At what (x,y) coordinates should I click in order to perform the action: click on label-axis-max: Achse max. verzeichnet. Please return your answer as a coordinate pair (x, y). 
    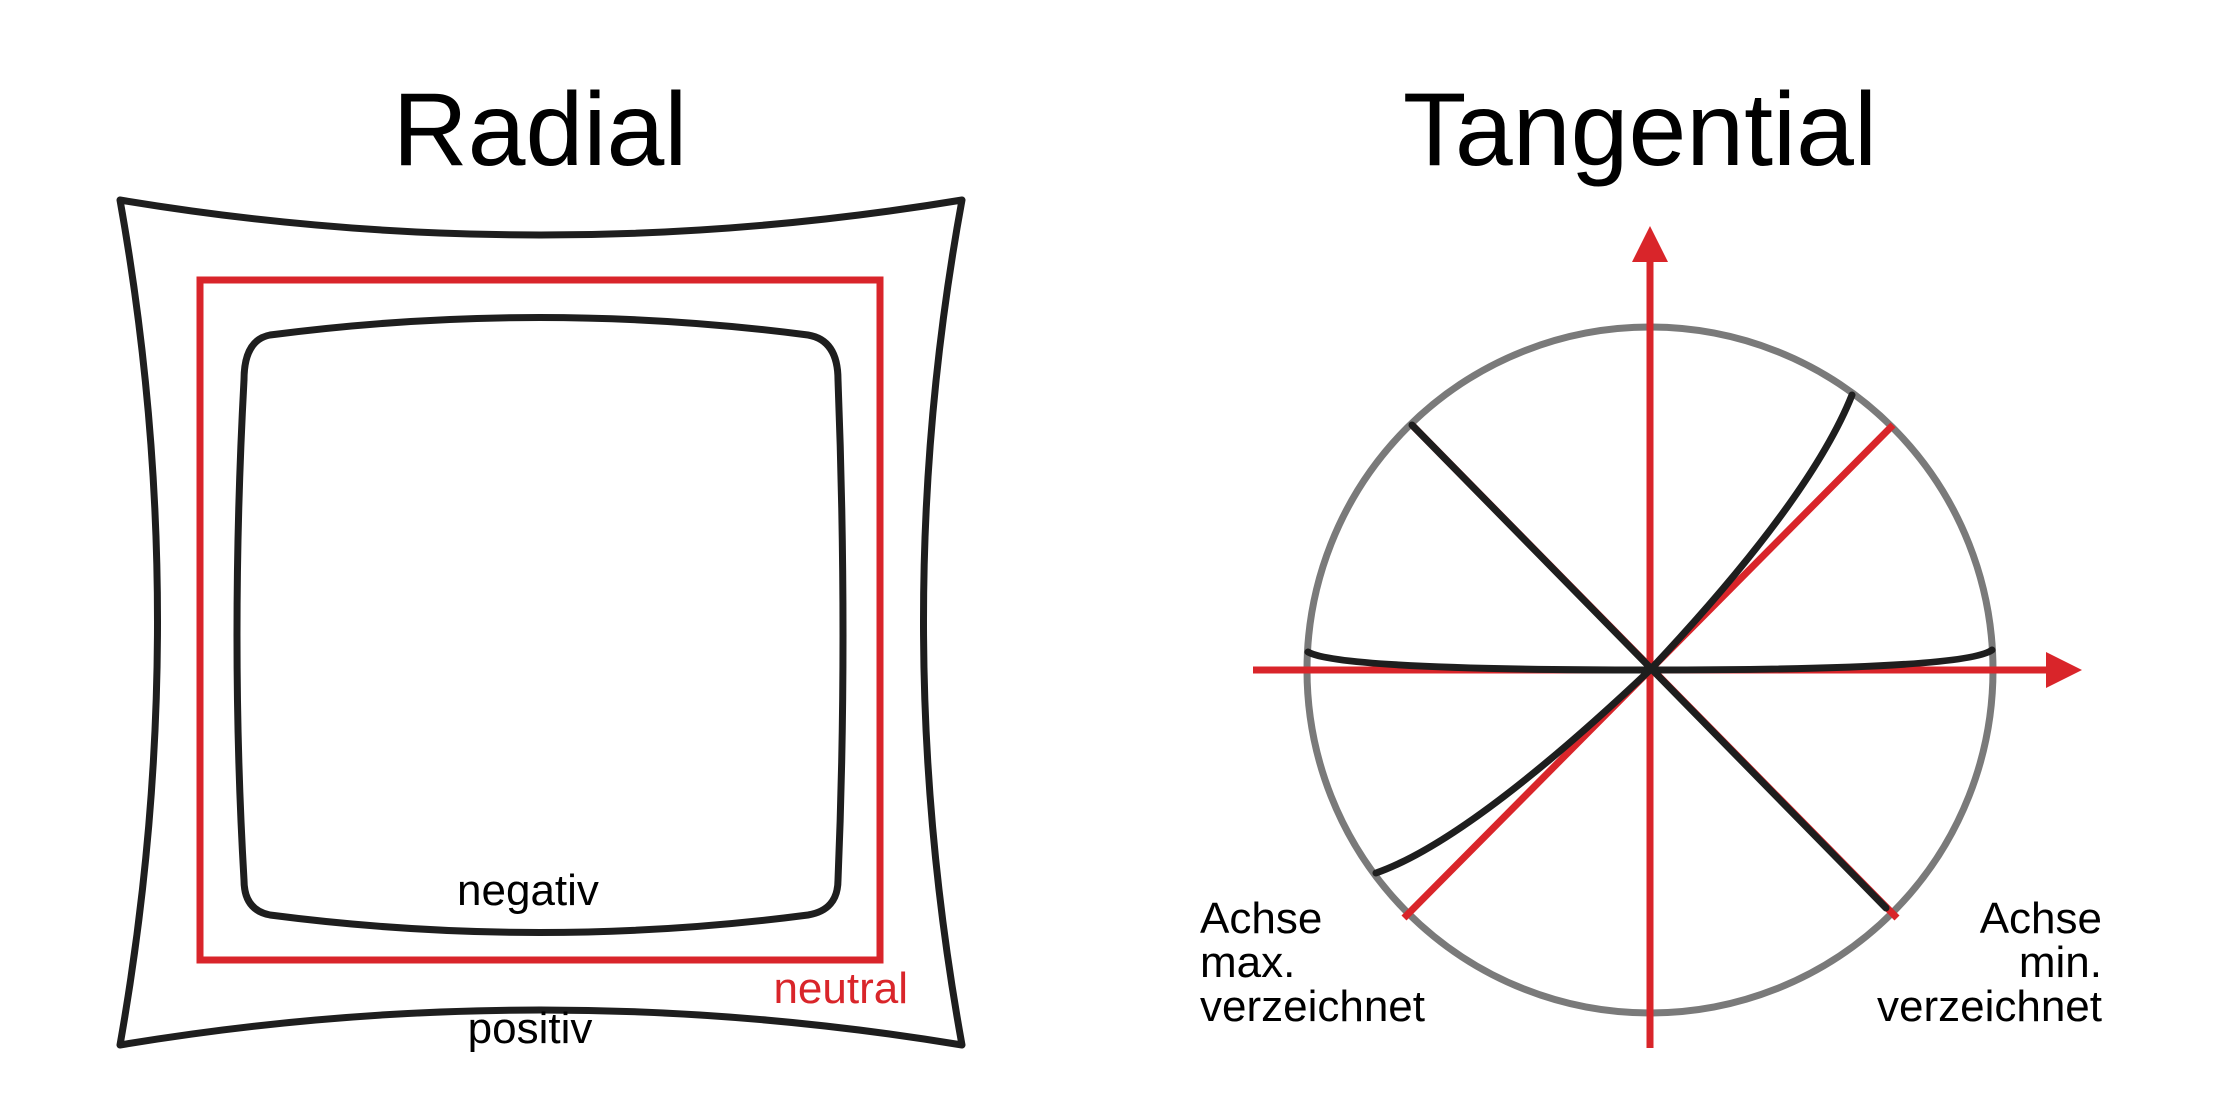
    Looking at the image, I should click on (1312, 962).